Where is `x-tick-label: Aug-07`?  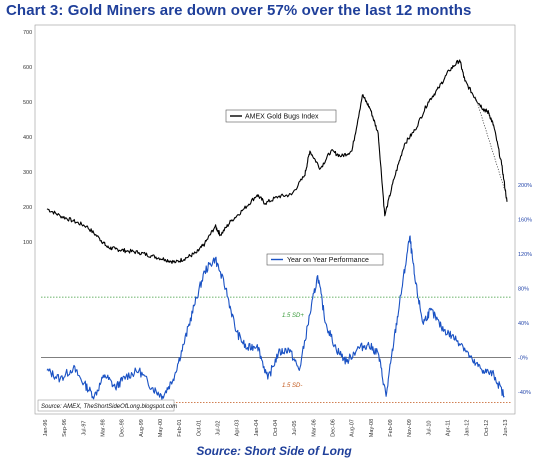
x-tick-label: Aug-07 is located at coordinates (353, 428).